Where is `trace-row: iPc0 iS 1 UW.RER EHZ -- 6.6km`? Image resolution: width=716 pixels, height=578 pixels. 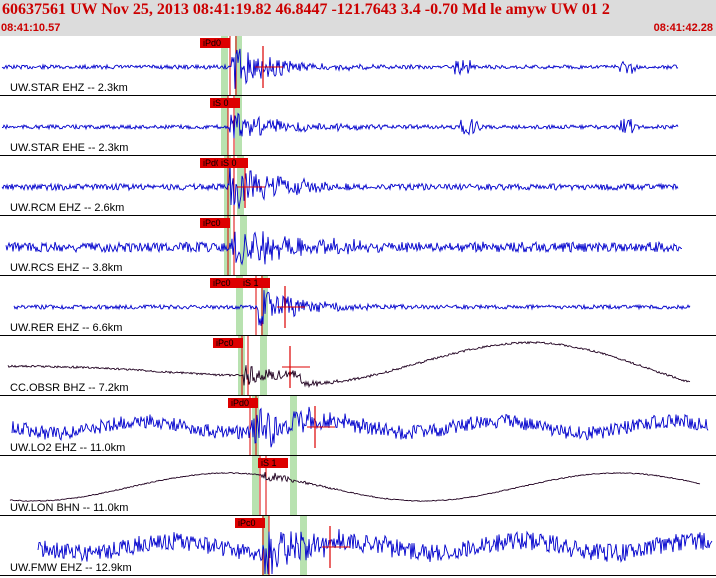
trace-row: iPc0 iS 1 UW.RER EHZ -- 6.6km is located at coordinates (358, 306).